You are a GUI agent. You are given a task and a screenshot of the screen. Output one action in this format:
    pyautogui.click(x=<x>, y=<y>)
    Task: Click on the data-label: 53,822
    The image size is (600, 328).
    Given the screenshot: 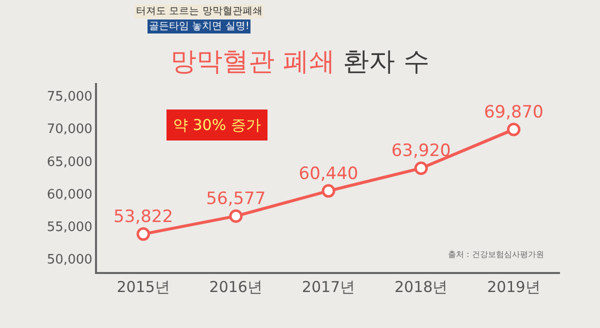 What is the action you would take?
    pyautogui.click(x=144, y=216)
    